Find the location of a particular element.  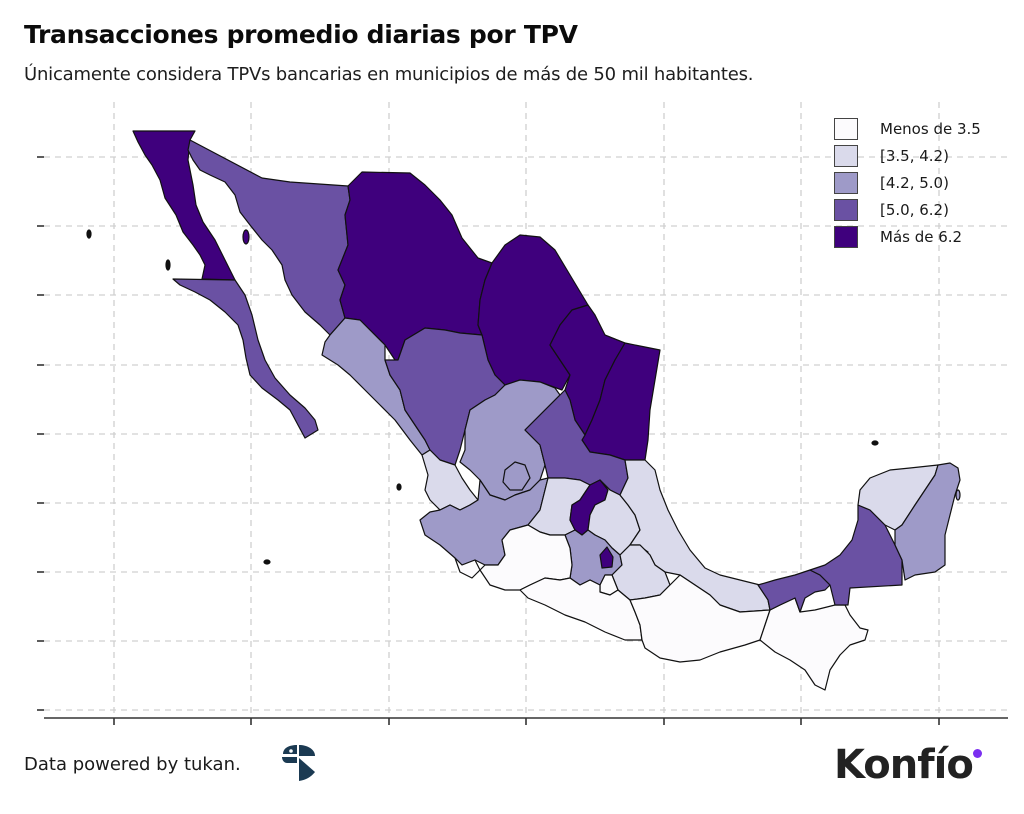

legend-item: Menos de 3.5 is located at coordinates (907, 128).